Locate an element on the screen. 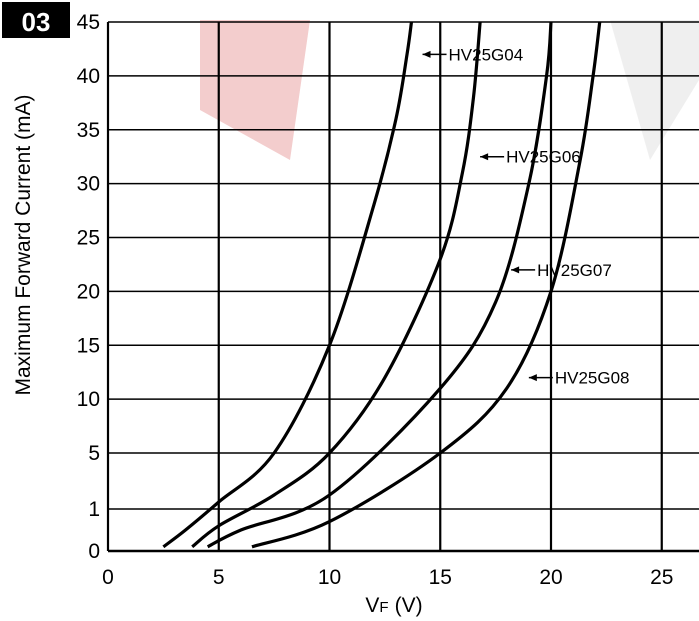 This screenshot has width=699, height=621. badge-text: 03 is located at coordinates (36, 22).